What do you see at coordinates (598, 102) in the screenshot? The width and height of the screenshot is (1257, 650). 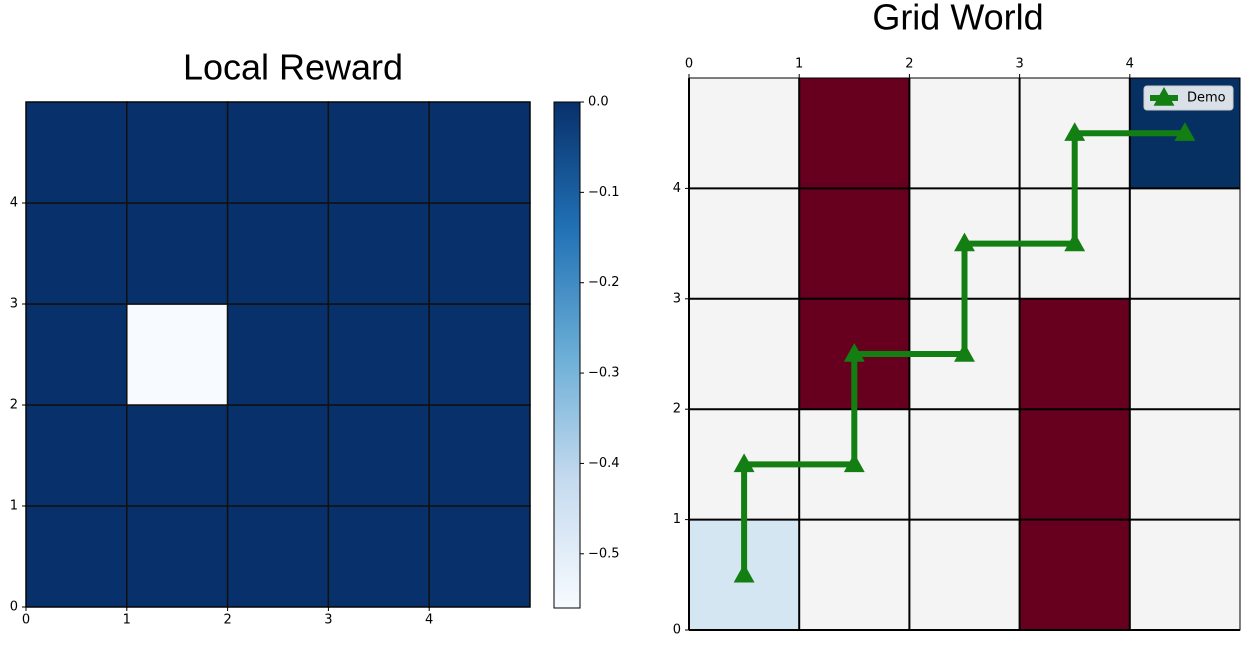 I see `colorbar-tick-label: 0.0` at bounding box center [598, 102].